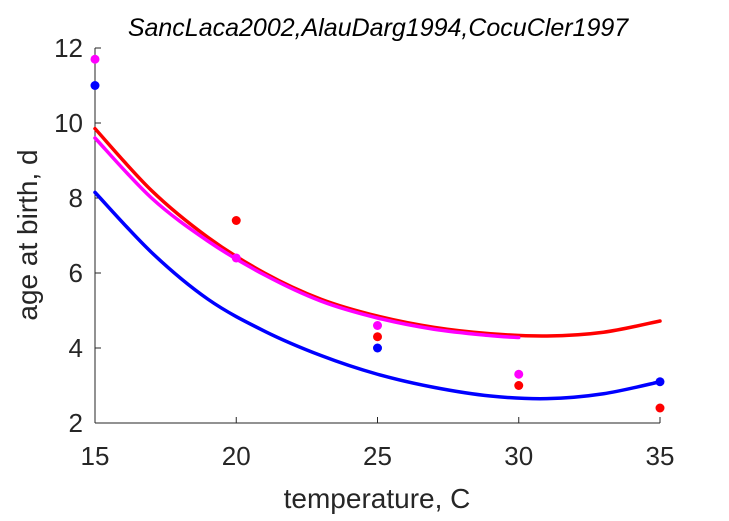 This screenshot has height=521, width=729. I want to click on x-tick-label: 25, so click(377, 456).